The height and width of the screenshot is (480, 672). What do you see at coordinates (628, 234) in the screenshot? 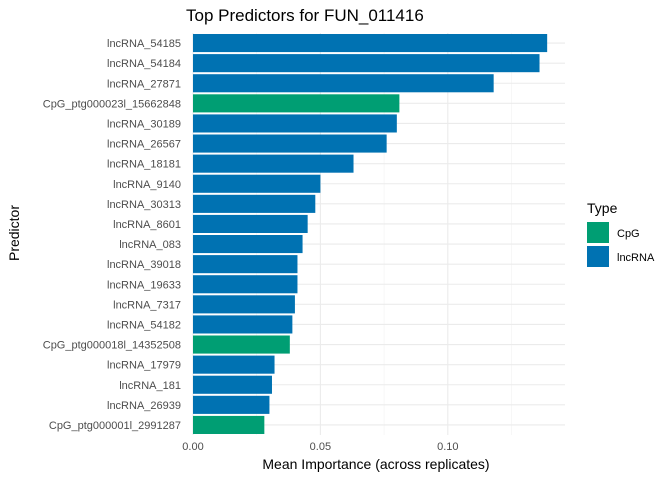
I see `legend-label-cpg: CpG` at bounding box center [628, 234].